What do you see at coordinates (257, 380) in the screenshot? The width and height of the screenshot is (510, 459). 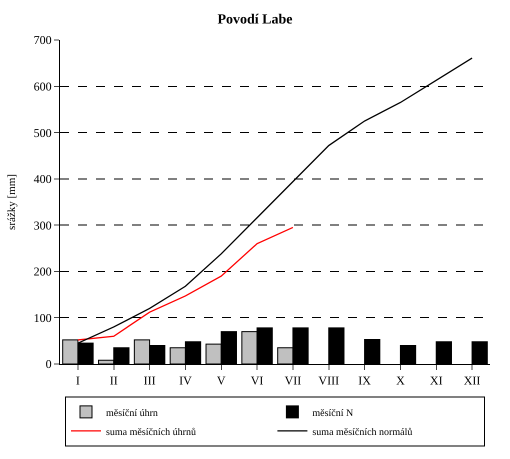 I see `x-tick-label: VI` at bounding box center [257, 380].